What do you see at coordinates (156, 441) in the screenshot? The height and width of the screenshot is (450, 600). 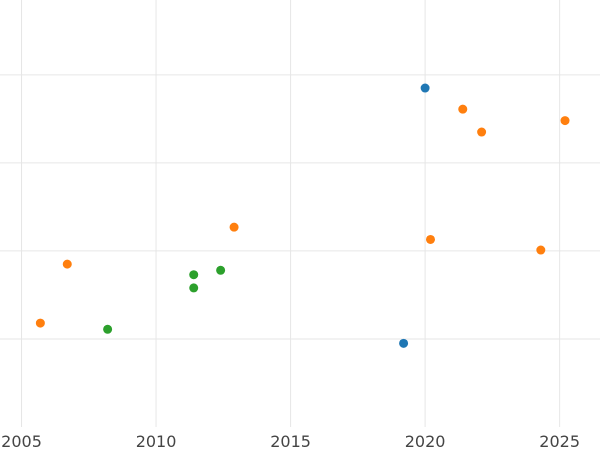 I see `x-tick-label: 2010` at bounding box center [156, 441].